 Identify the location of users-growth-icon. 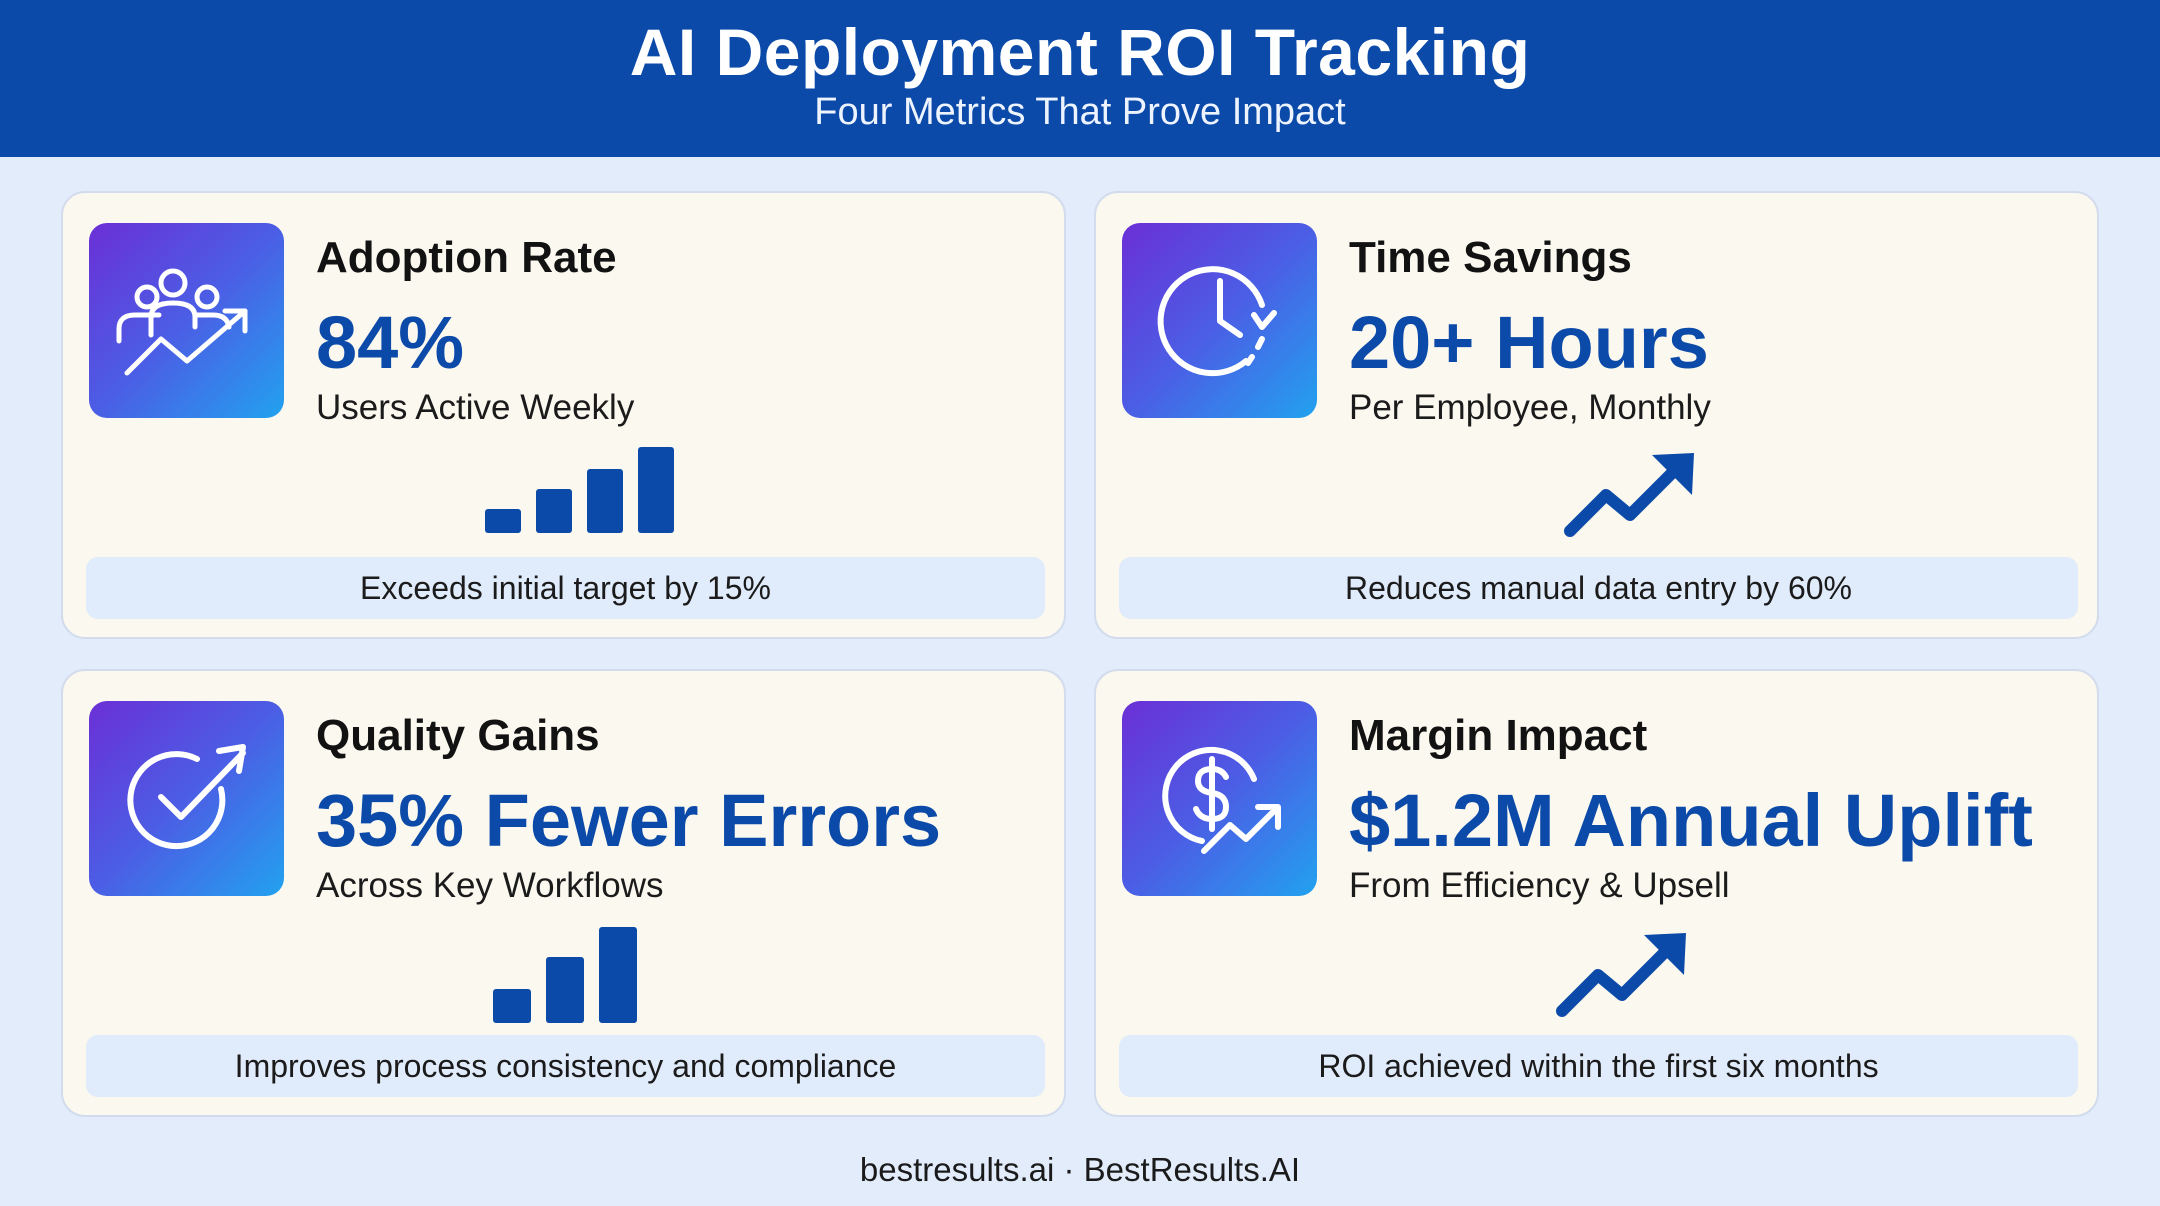
(182, 322).